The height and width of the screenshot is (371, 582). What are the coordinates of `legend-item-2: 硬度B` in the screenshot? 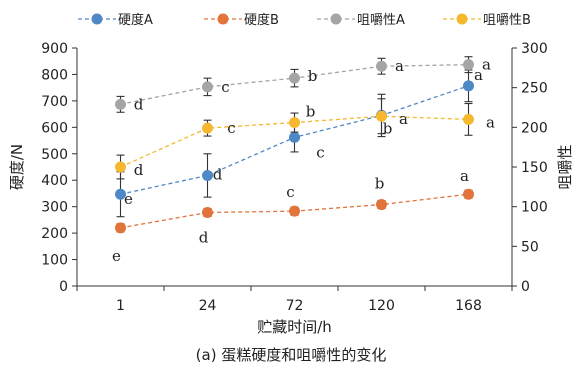 It's located at (241, 20).